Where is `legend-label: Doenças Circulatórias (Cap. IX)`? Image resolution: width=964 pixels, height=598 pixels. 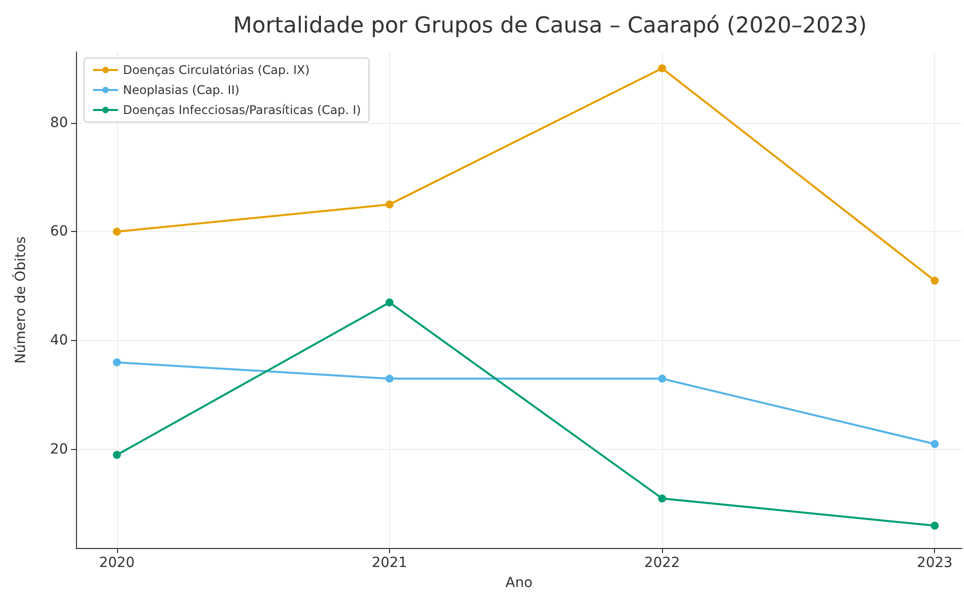
legend-label: Doenças Circulatórias (Cap. IX) is located at coordinates (216, 70).